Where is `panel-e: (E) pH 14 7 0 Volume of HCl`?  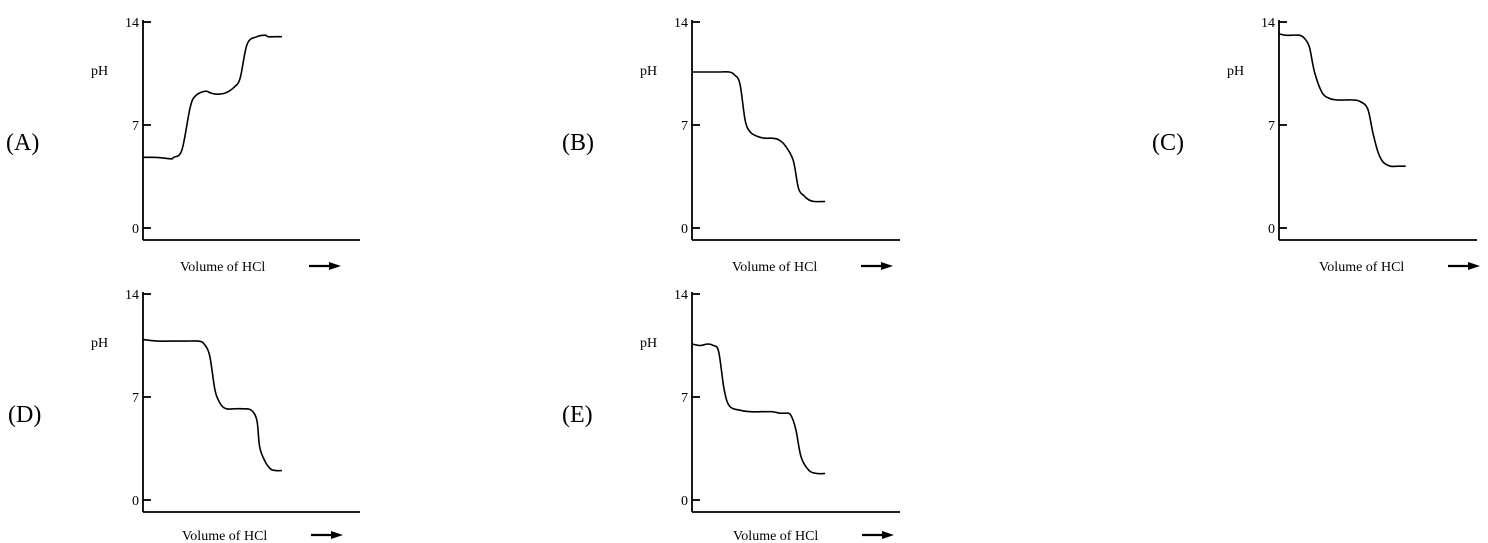
panel-e: (E) pH 14 7 0 Volume of HCl is located at coordinates (731, 415).